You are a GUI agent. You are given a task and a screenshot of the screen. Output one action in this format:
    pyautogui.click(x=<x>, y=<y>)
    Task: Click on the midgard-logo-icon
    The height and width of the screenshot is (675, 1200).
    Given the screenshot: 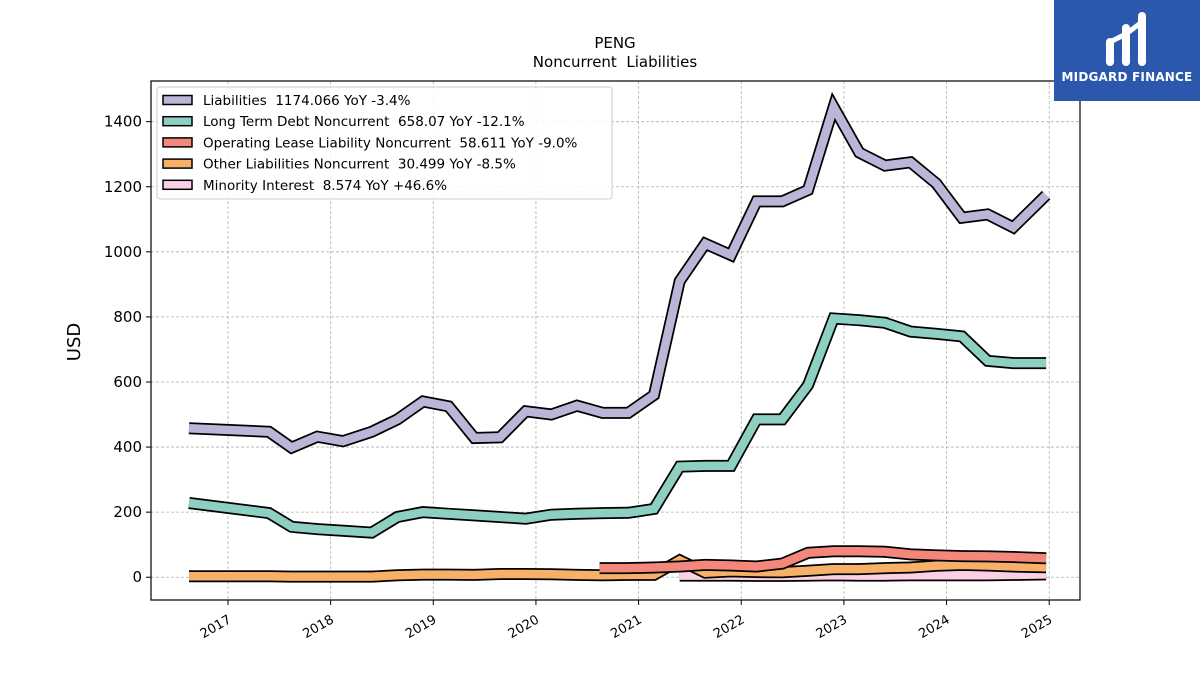 What is the action you would take?
    pyautogui.click(x=1126, y=39)
    